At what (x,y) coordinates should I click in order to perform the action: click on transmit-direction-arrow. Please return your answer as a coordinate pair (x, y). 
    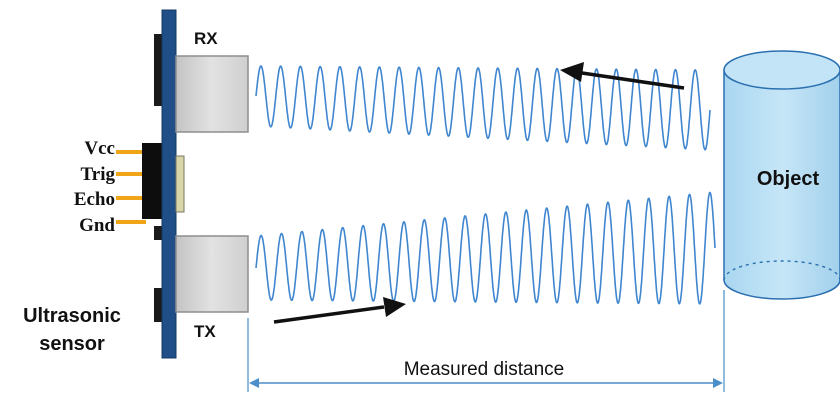
    Looking at the image, I should click on (339, 310).